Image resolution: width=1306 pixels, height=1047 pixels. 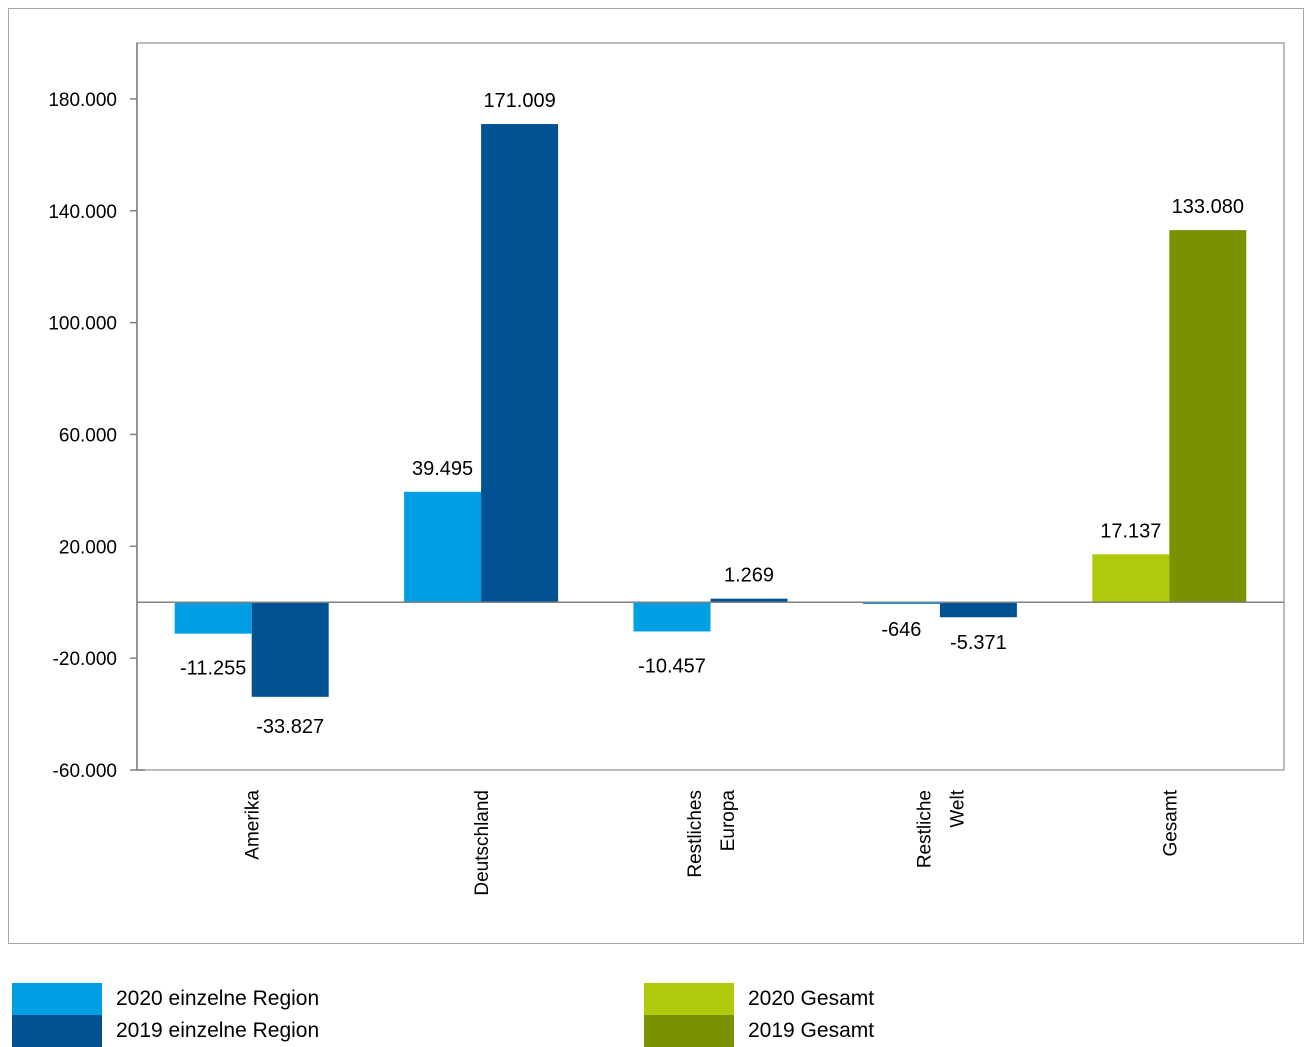 I want to click on data-label: 39.495, so click(x=442, y=469).